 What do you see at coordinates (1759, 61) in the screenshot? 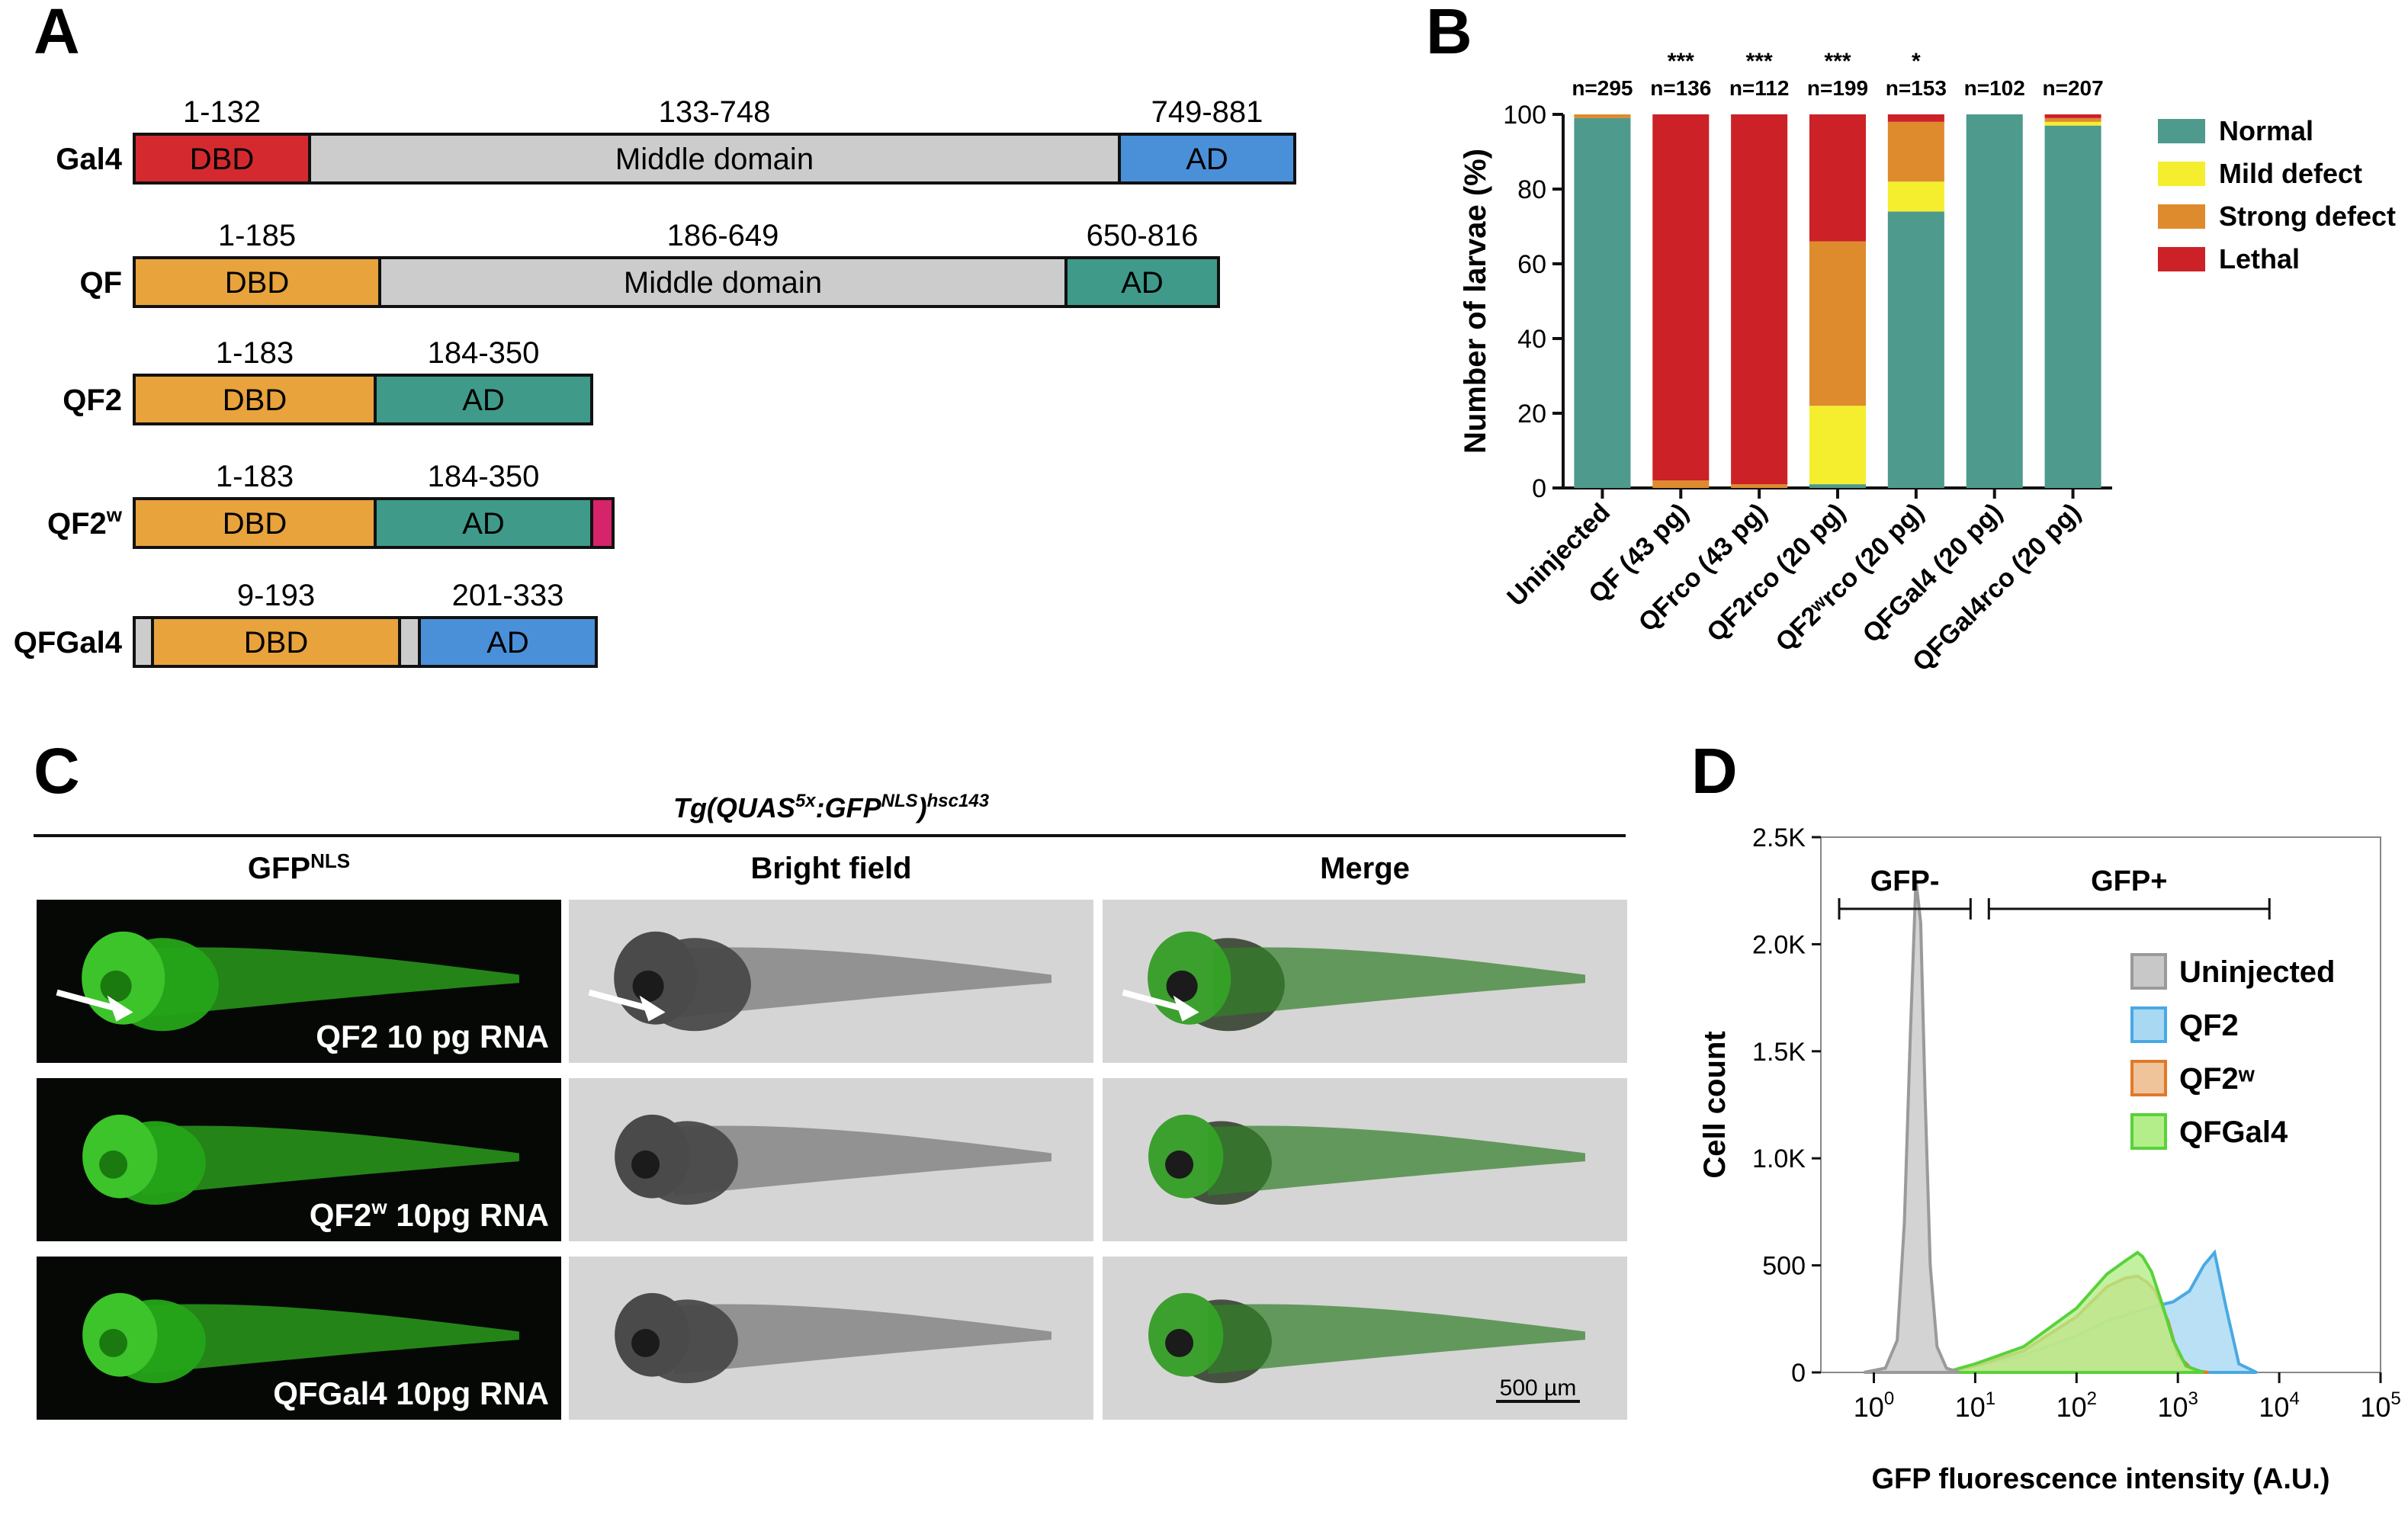
I see `significance-label: ***` at bounding box center [1759, 61].